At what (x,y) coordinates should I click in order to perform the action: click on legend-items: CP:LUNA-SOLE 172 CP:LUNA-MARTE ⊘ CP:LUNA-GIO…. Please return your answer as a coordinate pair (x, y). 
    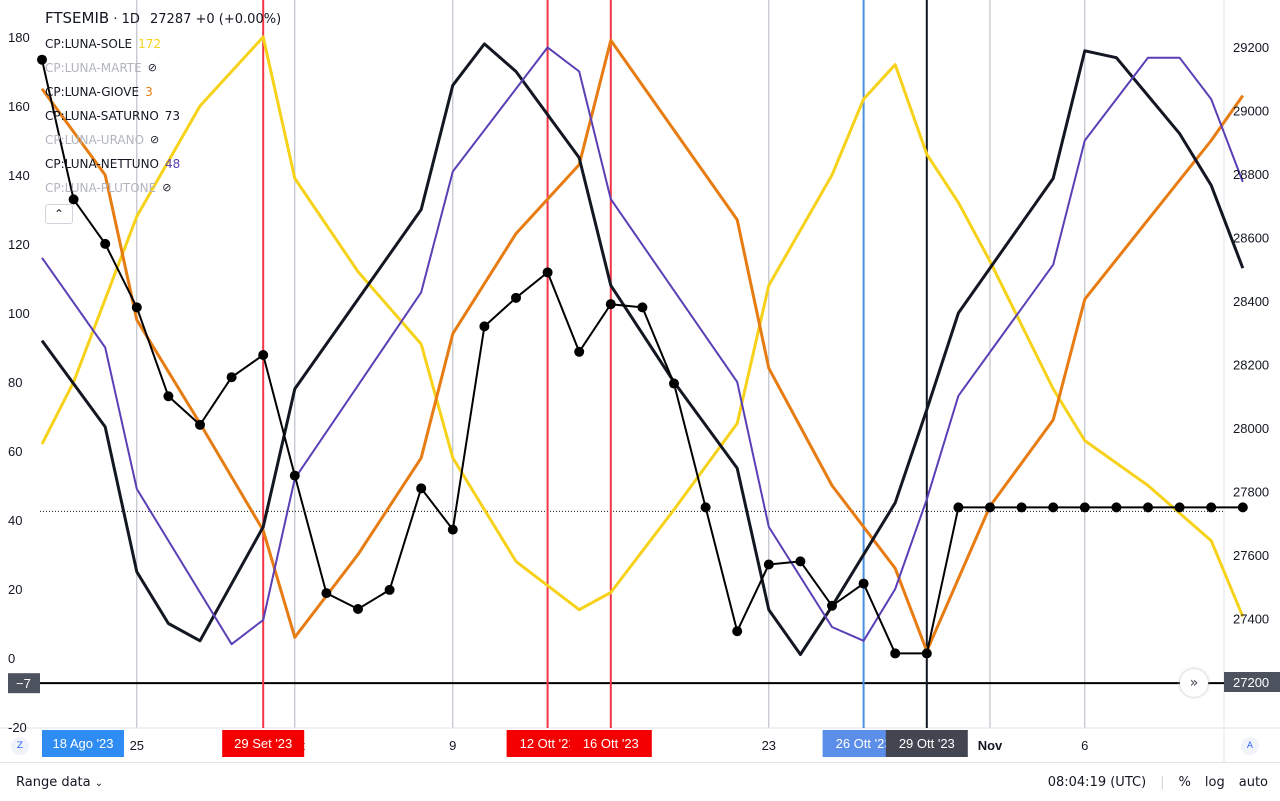
    Looking at the image, I should click on (163, 116).